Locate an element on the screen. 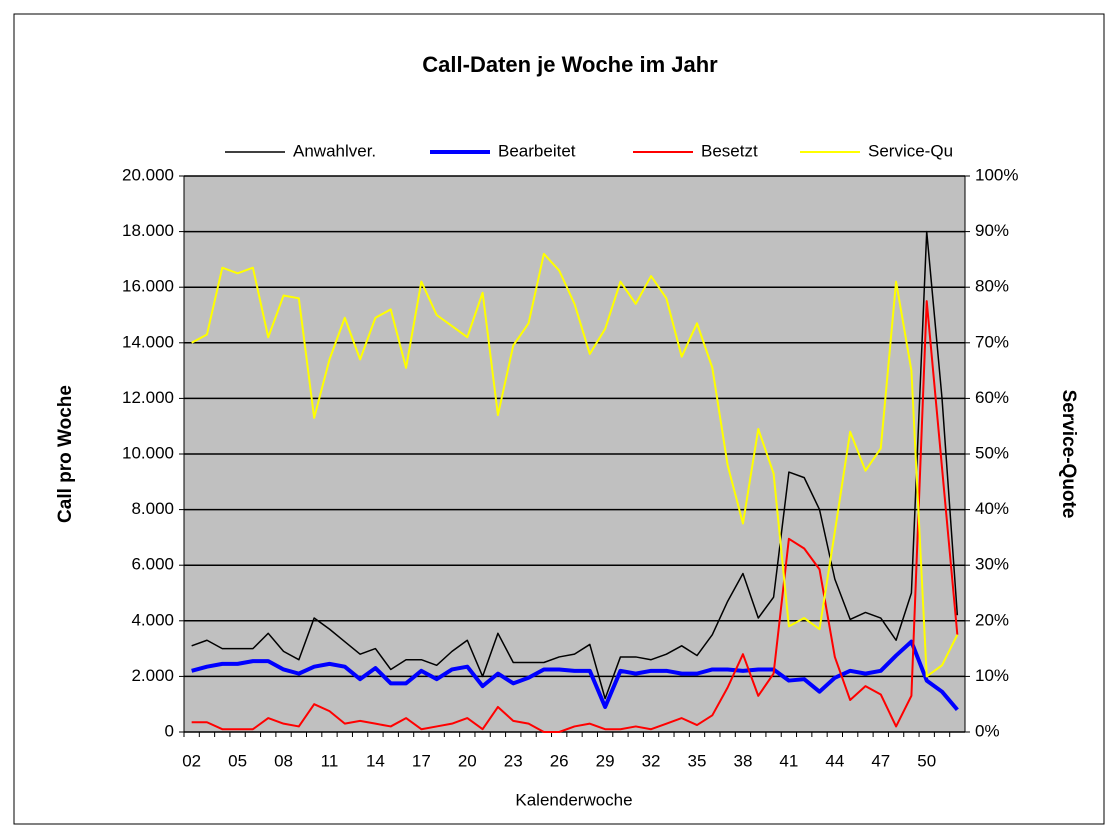 Image resolution: width=1119 pixels, height=838 pixels. x-tick-label: 08 is located at coordinates (283, 760).